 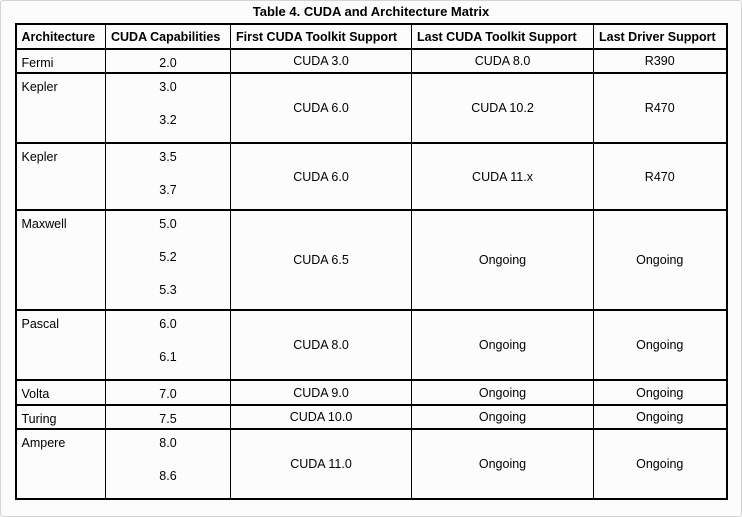 I want to click on capability-value: 8.0, so click(x=168, y=443).